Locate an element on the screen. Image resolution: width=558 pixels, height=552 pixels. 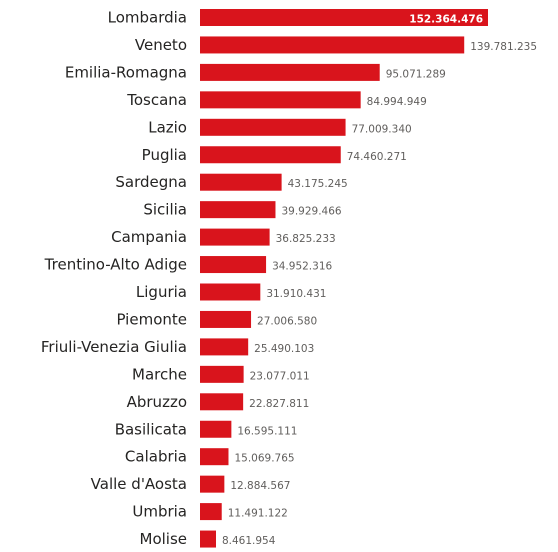
category-label: Marche is located at coordinates (159, 374).